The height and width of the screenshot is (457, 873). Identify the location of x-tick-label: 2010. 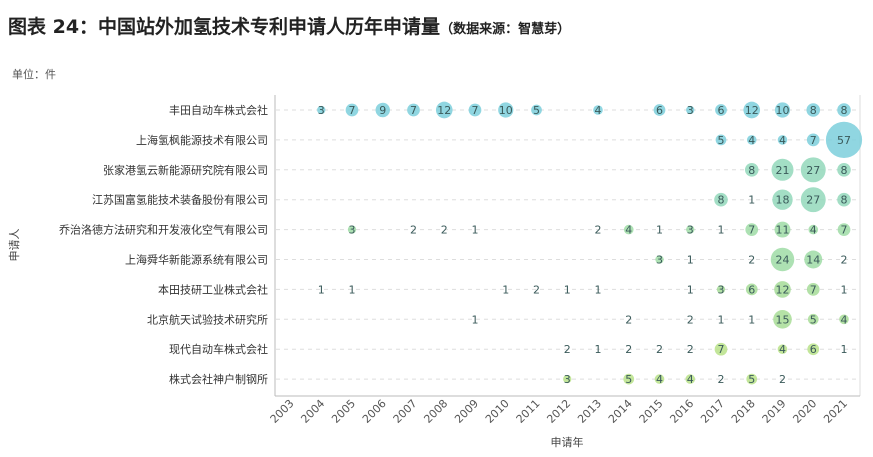
(497, 411).